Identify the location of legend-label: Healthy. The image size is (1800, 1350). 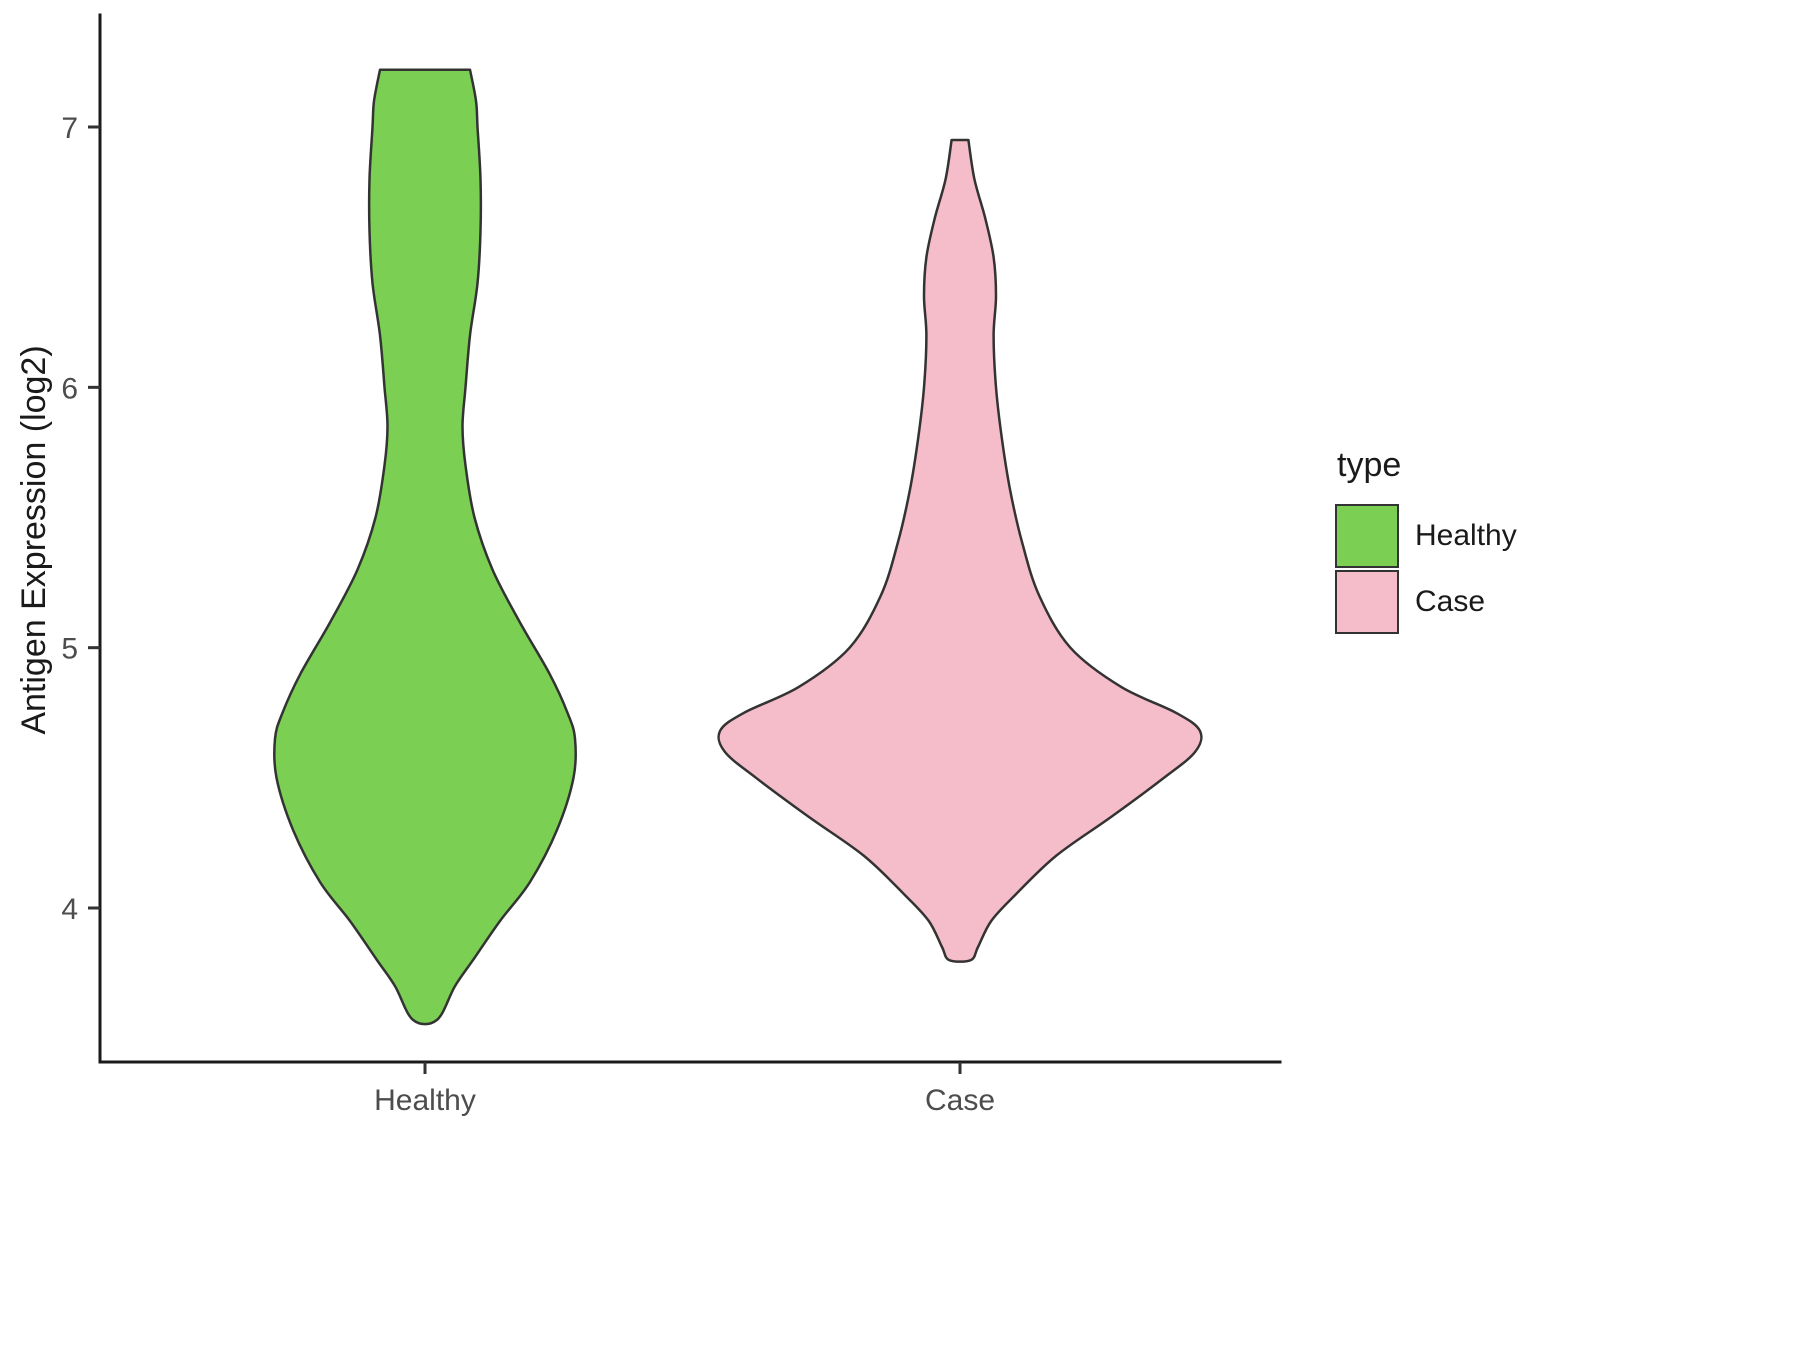
(1466, 535).